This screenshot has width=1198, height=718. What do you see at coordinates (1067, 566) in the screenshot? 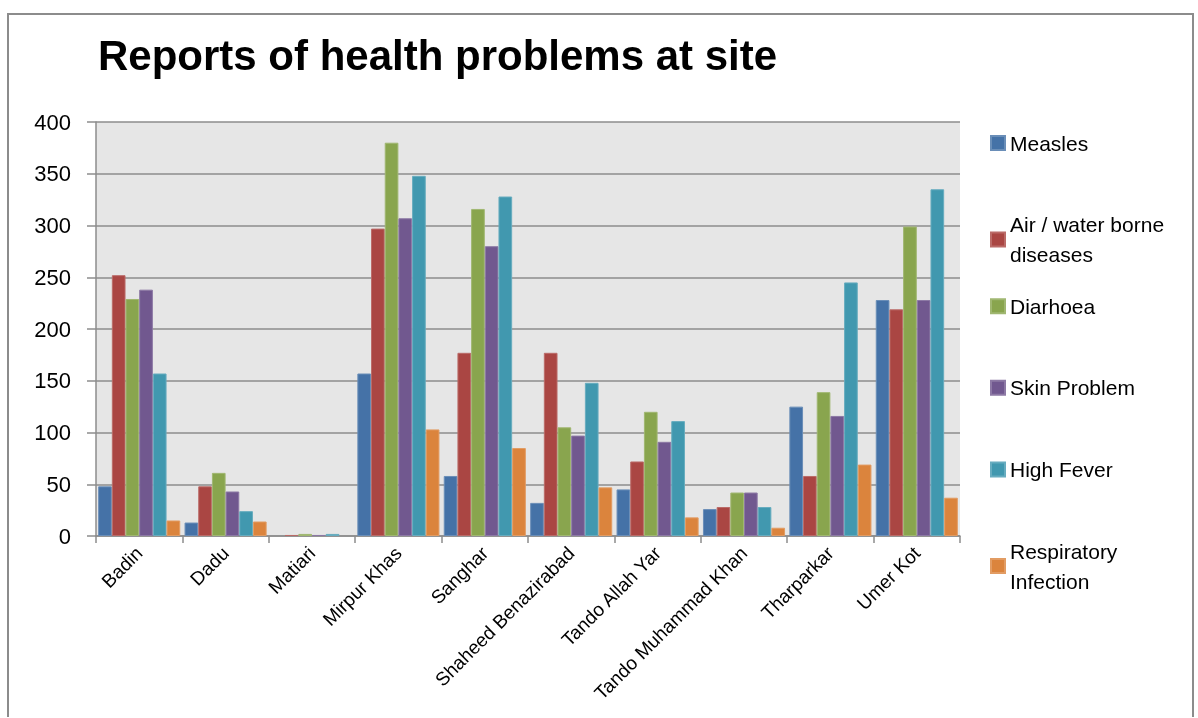
I see `legend-label: Respiratory Infection` at bounding box center [1067, 566].